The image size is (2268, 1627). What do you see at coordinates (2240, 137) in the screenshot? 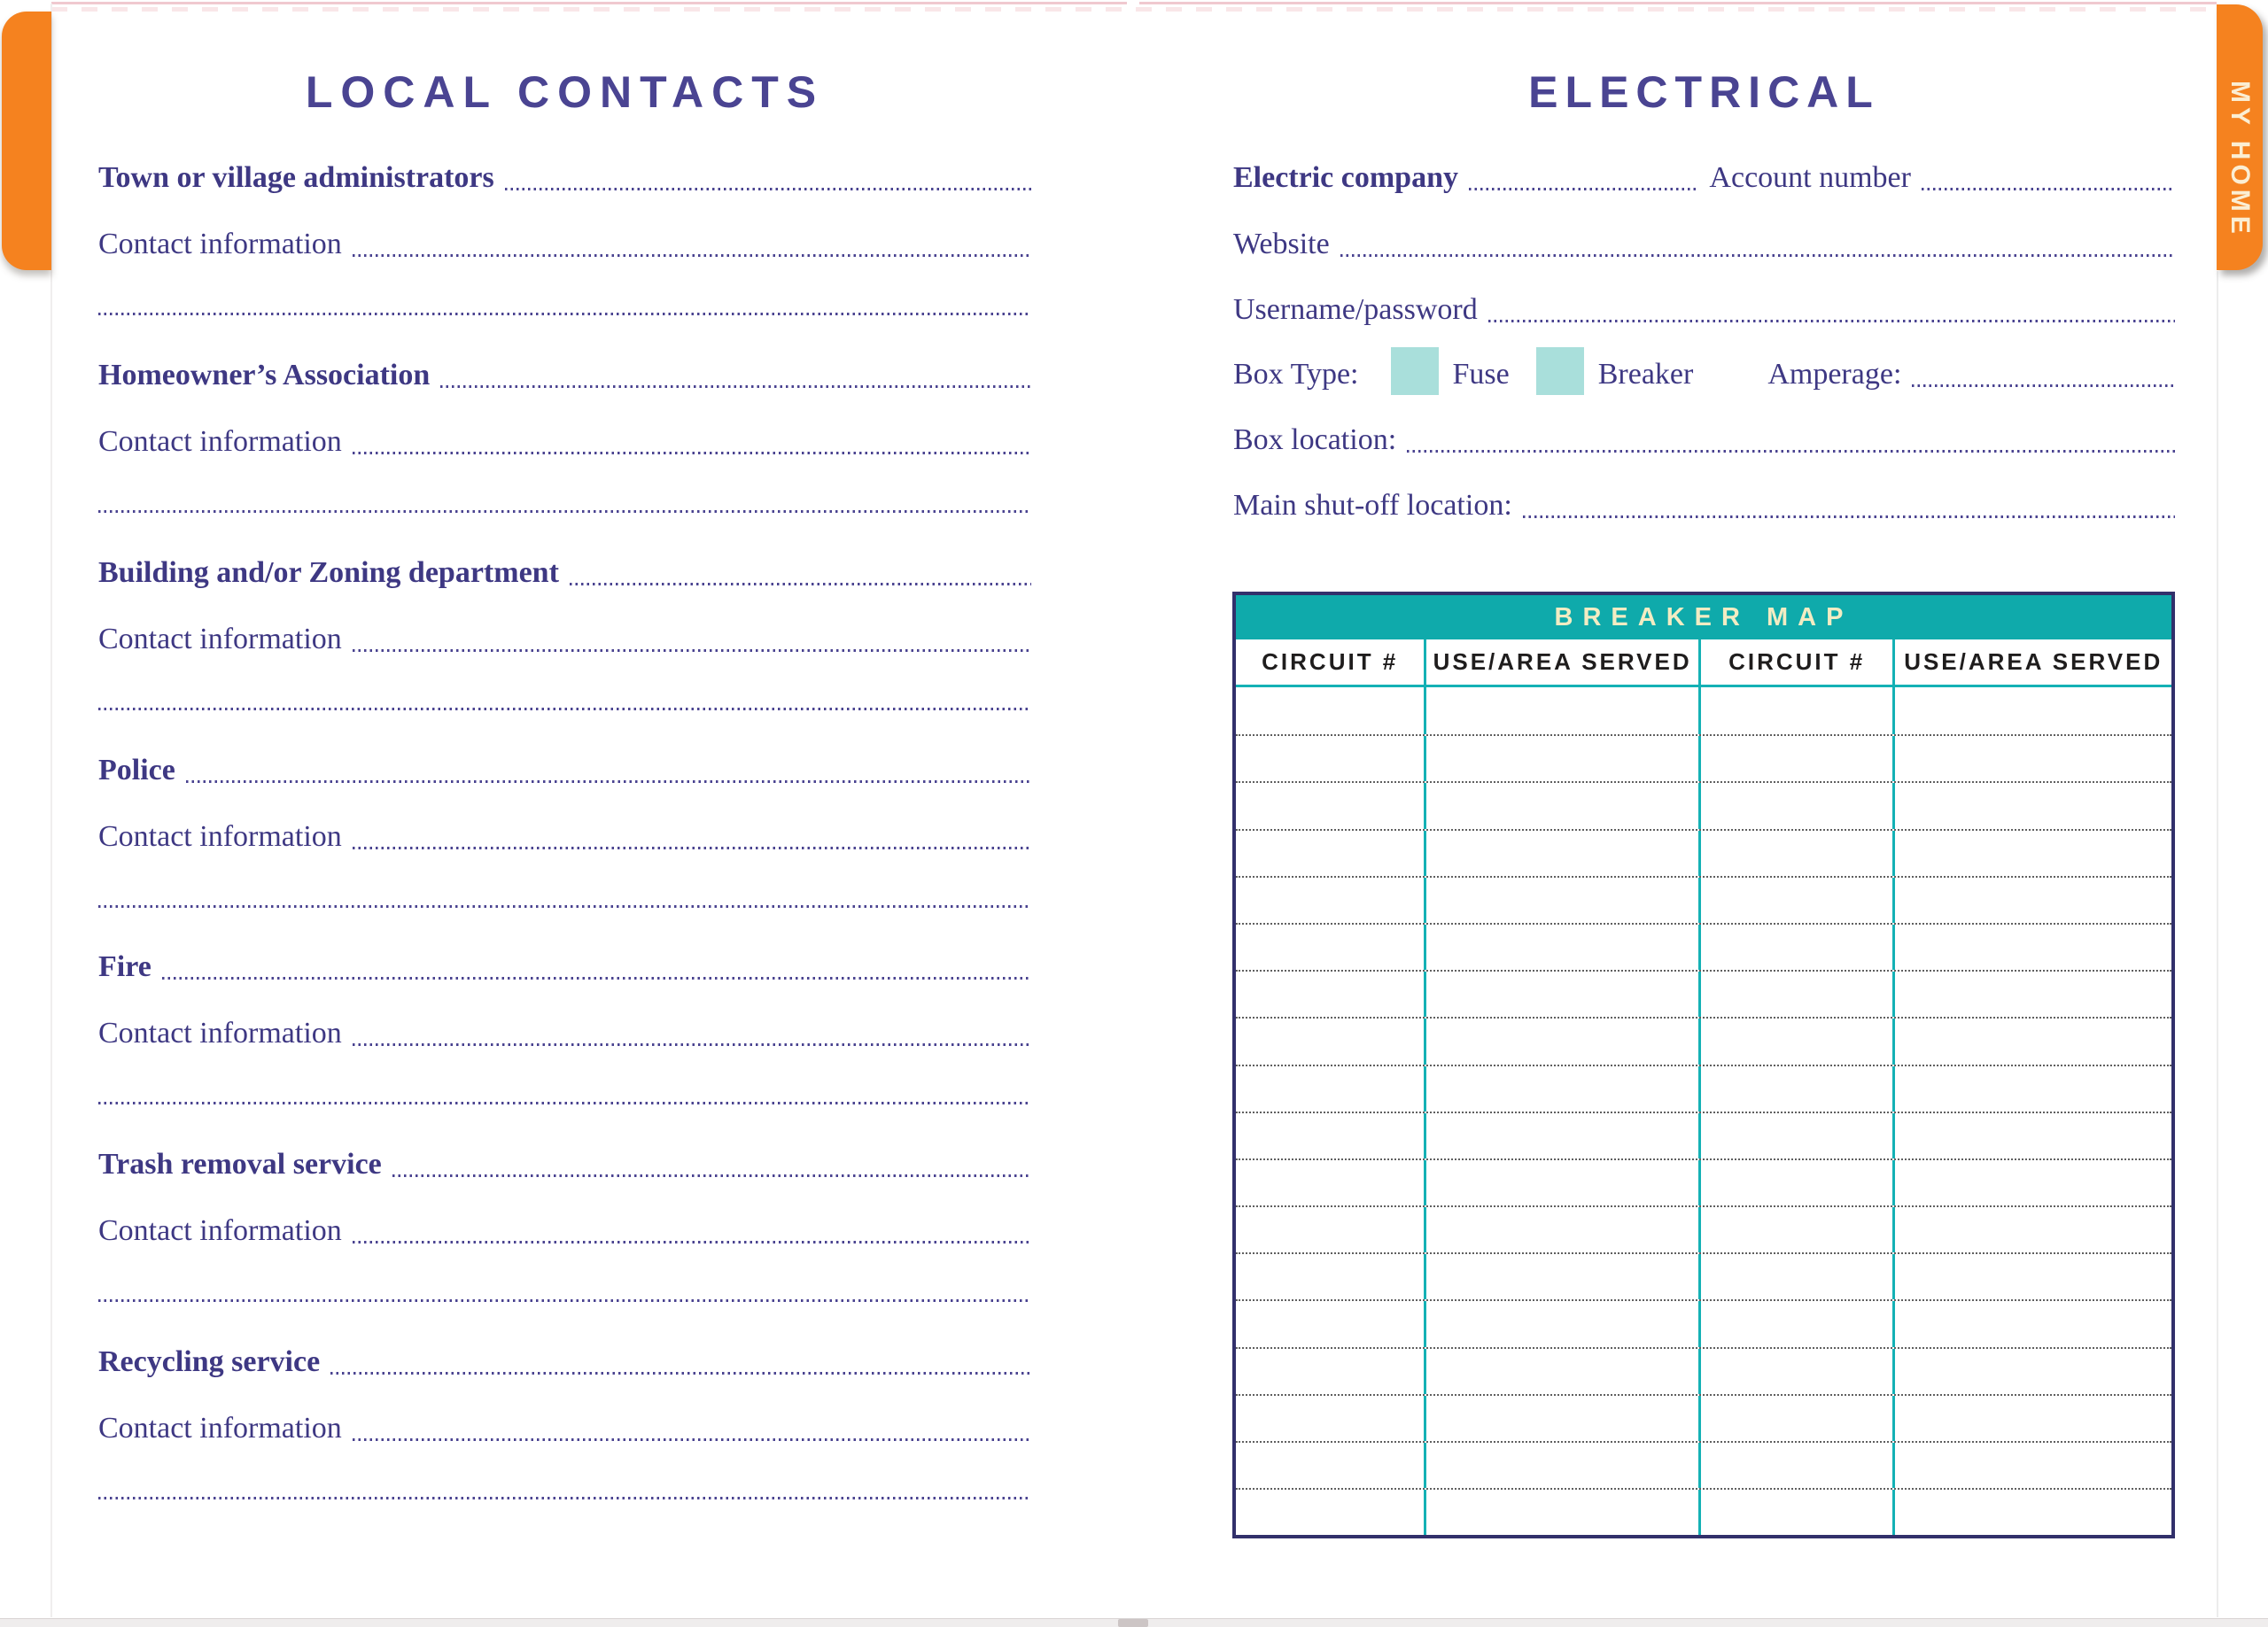
I see `my-home-tab: MY HOME` at bounding box center [2240, 137].